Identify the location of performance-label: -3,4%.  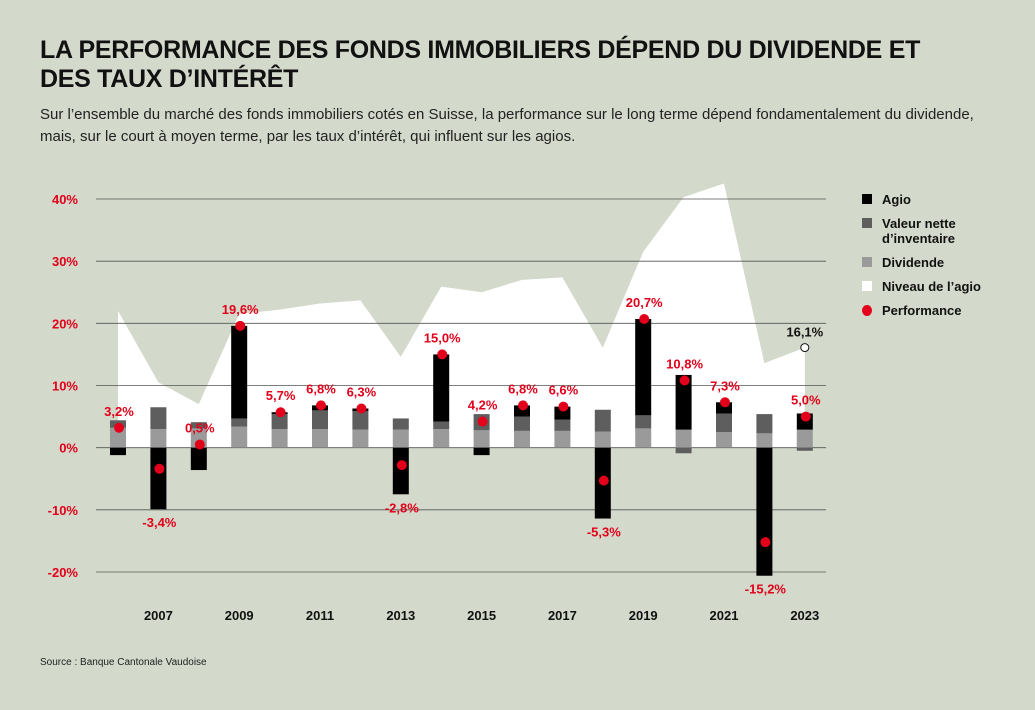
(159, 522).